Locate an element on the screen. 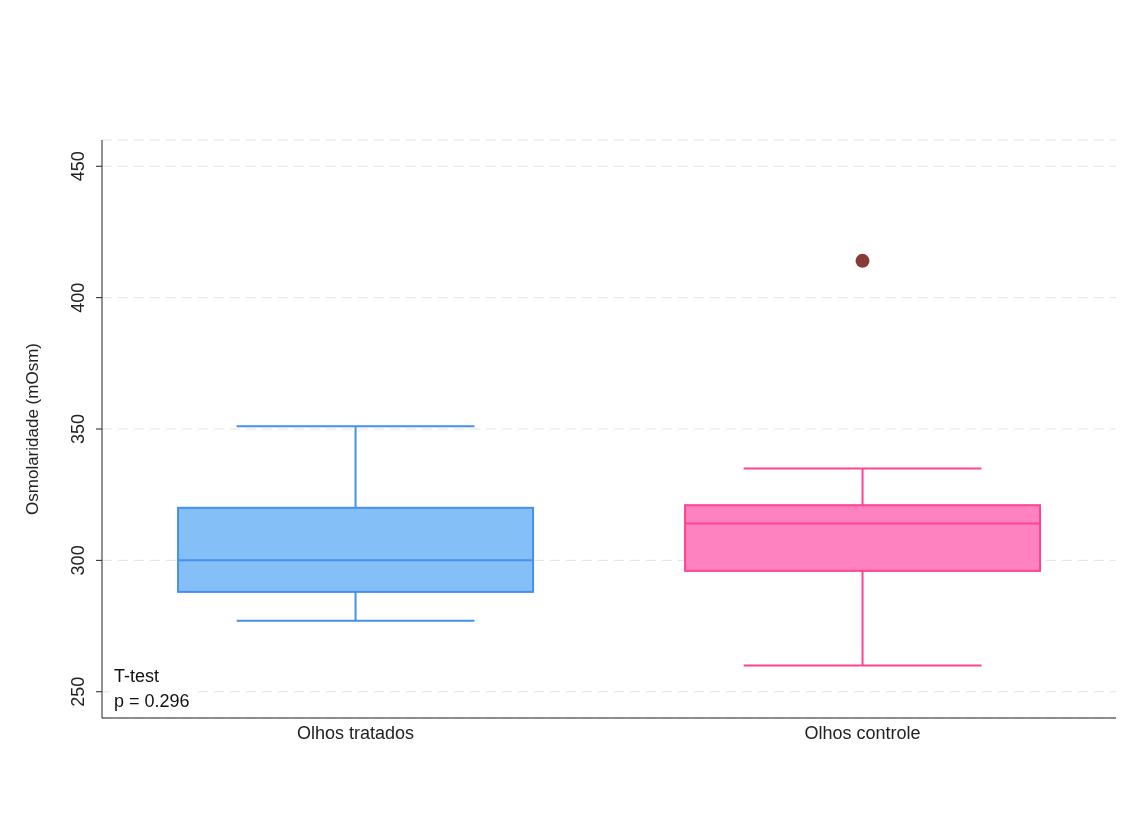  y-tick-label: 350 is located at coordinates (78, 429).